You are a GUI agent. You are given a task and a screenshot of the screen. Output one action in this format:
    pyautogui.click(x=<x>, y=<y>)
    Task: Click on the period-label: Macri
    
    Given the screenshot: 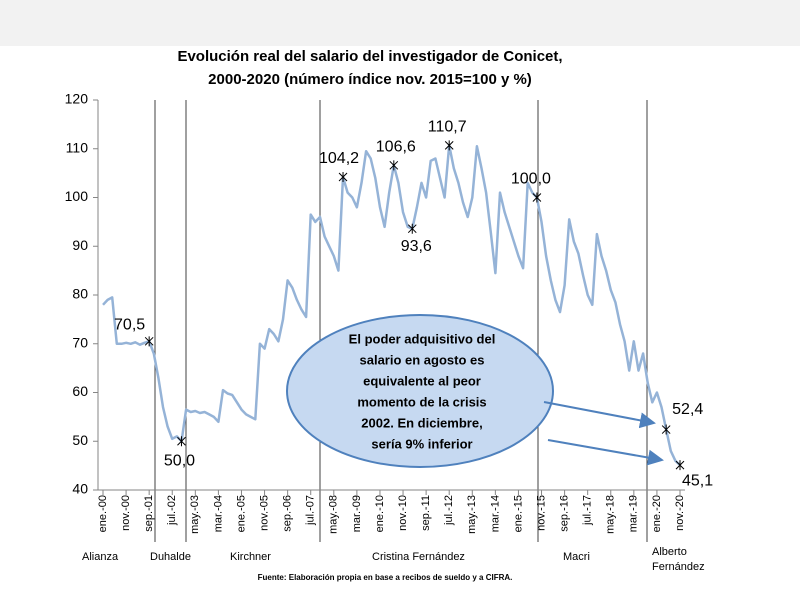 What is the action you would take?
    pyautogui.click(x=576, y=557)
    